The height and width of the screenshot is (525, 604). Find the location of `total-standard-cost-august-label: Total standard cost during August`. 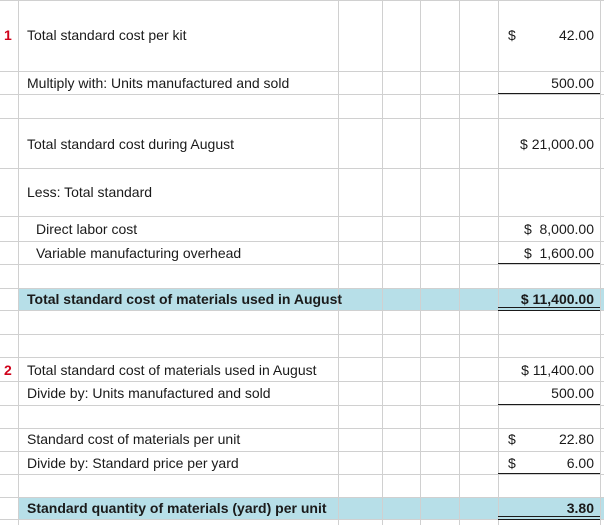

total-standard-cost-august-label: Total standard cost during August is located at coordinates (131, 144).